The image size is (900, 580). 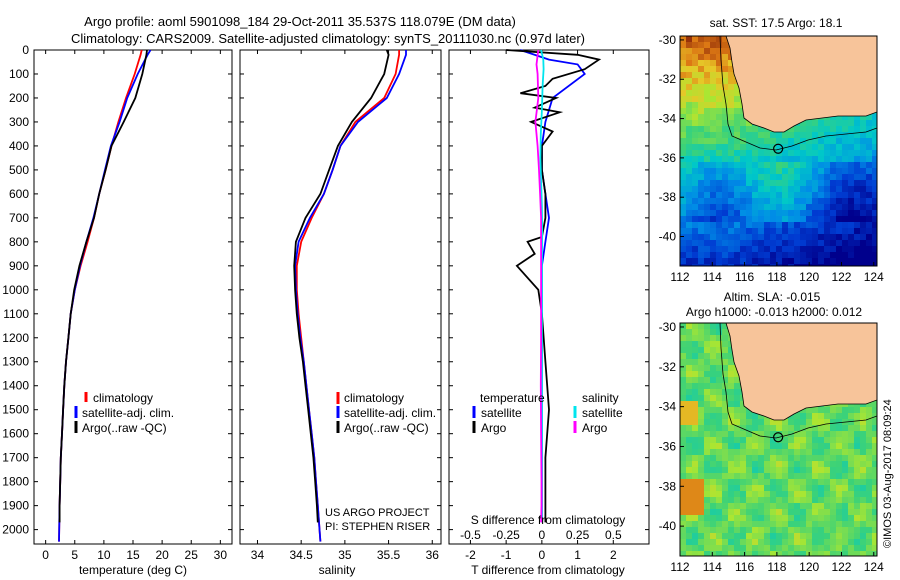 What do you see at coordinates (809, 567) in the screenshot?
I see `map-x-tick-label: 120` at bounding box center [809, 567].